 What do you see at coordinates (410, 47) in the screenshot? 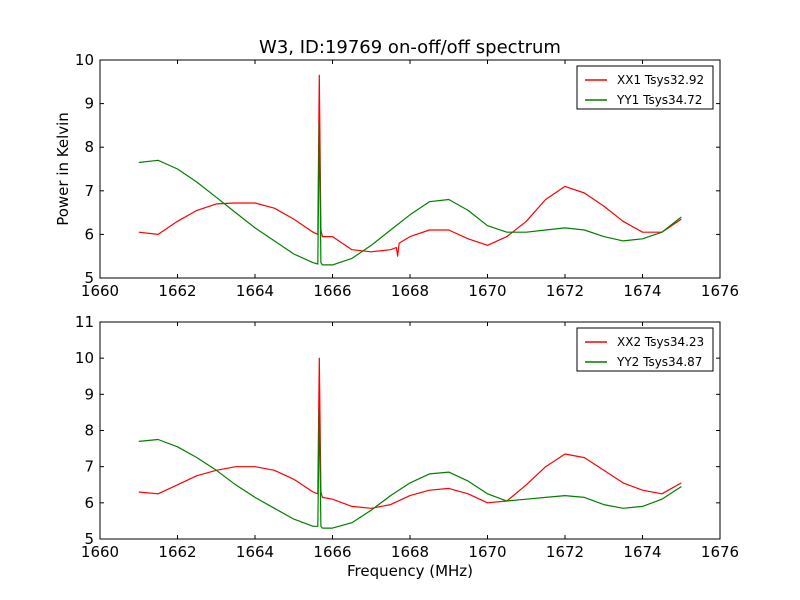
I see `figure-title: W3, ID:19769 on-off/off spectrum` at bounding box center [410, 47].